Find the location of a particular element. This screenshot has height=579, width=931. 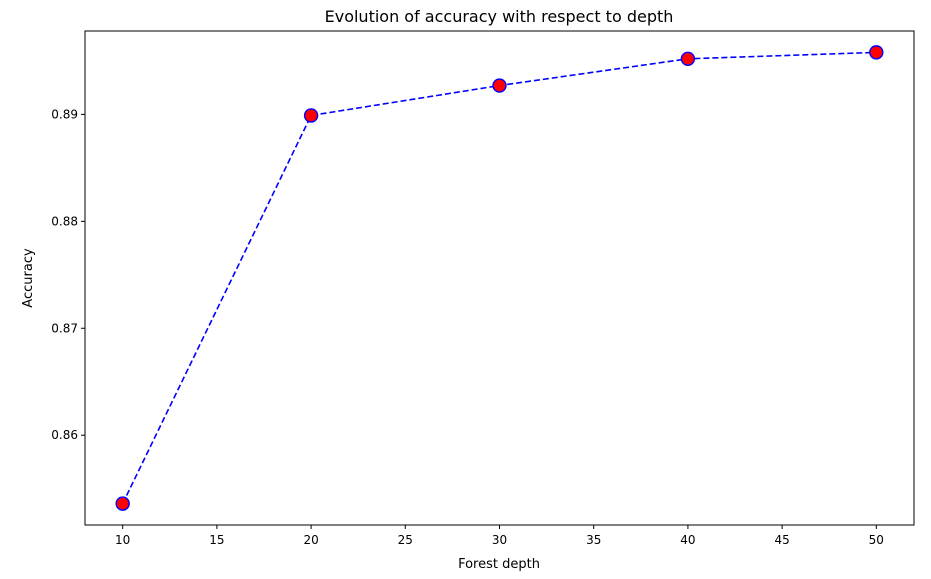

y-tick-label: 0.88 is located at coordinates (64, 221).